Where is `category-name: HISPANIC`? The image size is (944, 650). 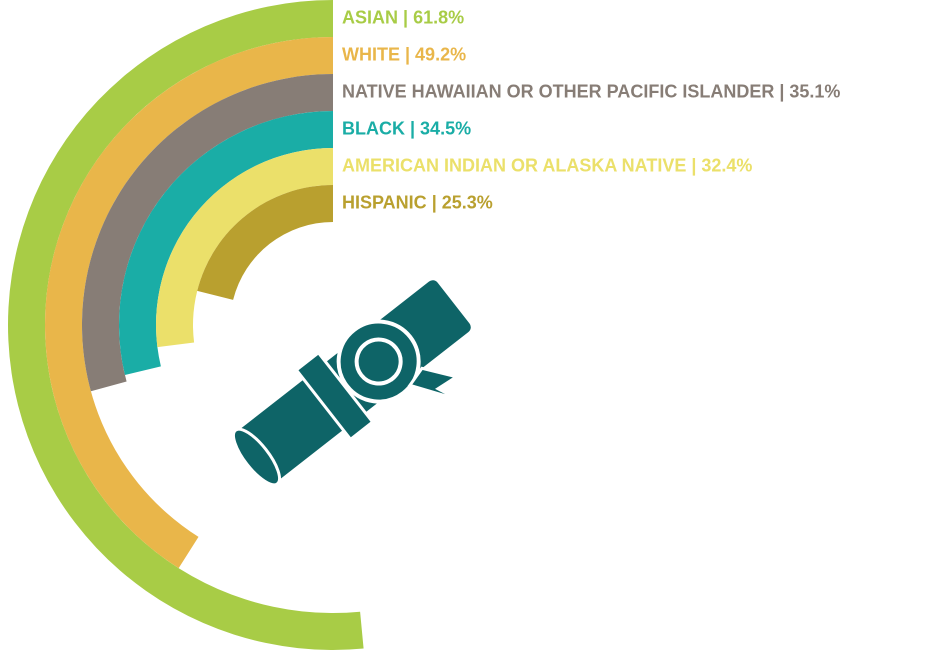 category-name: HISPANIC is located at coordinates (384, 202).